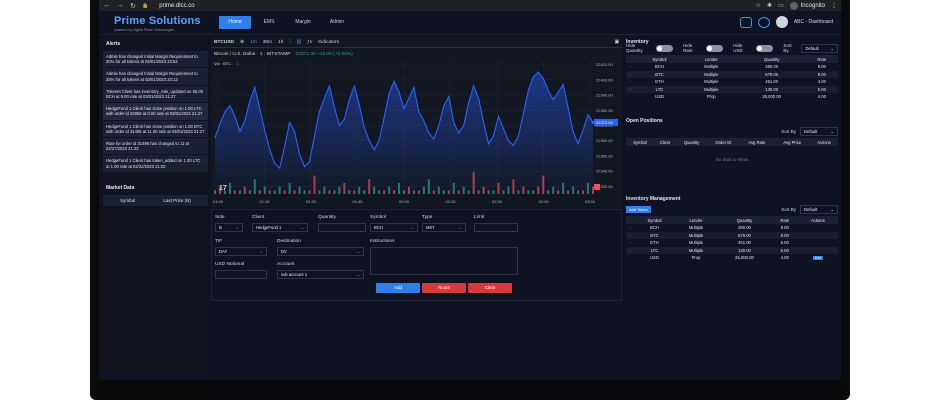  I want to click on market-col-symbol: Symbol, so click(128, 200).